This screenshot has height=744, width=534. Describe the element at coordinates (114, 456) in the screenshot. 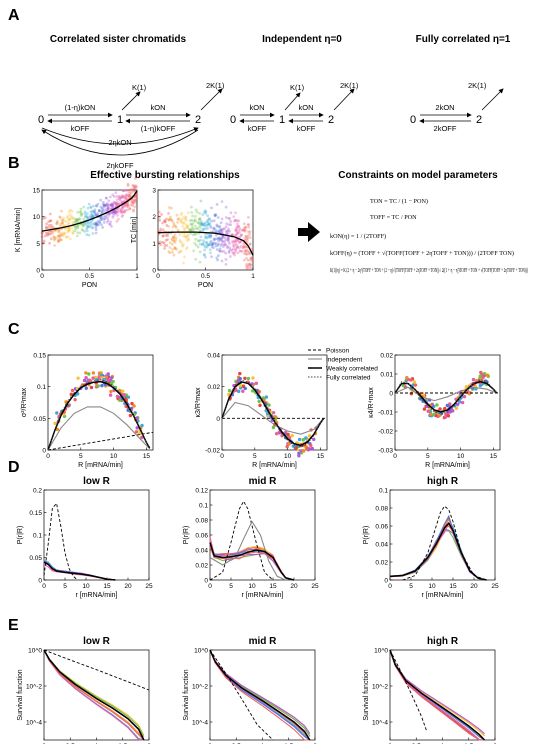

I see `x-tick-label: 10` at that location.